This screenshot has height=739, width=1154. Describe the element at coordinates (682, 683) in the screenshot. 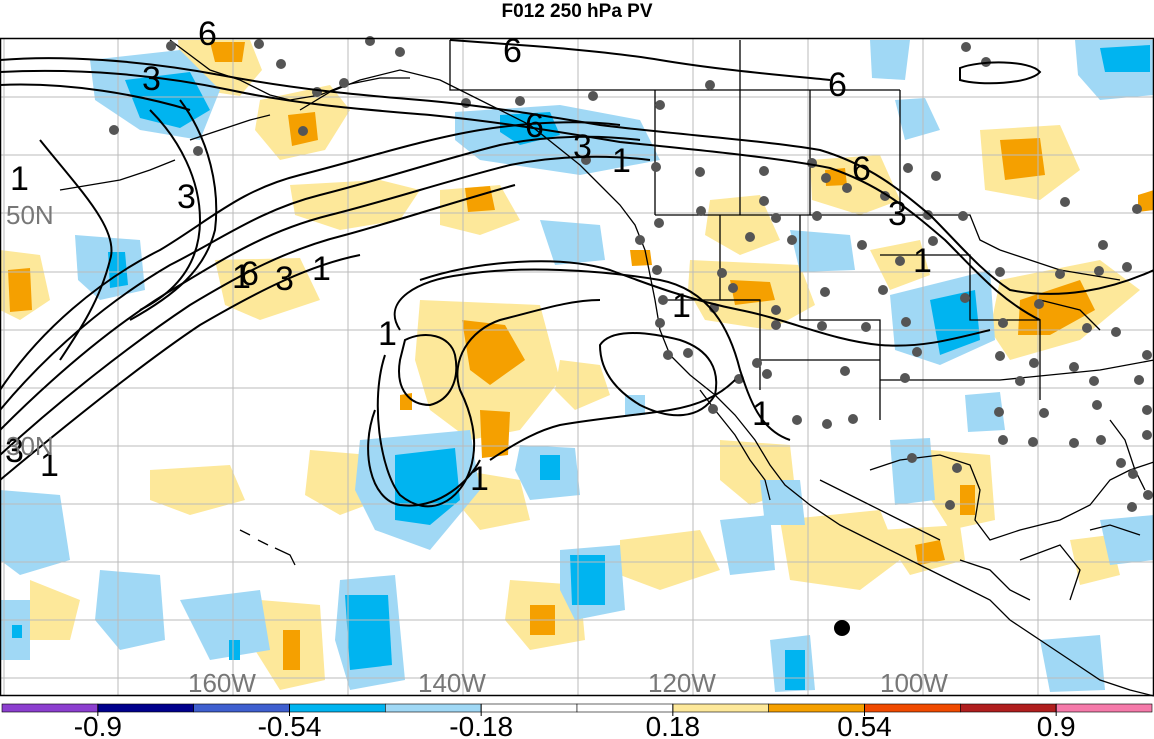

I see `lon-label-120w: 120W` at that location.